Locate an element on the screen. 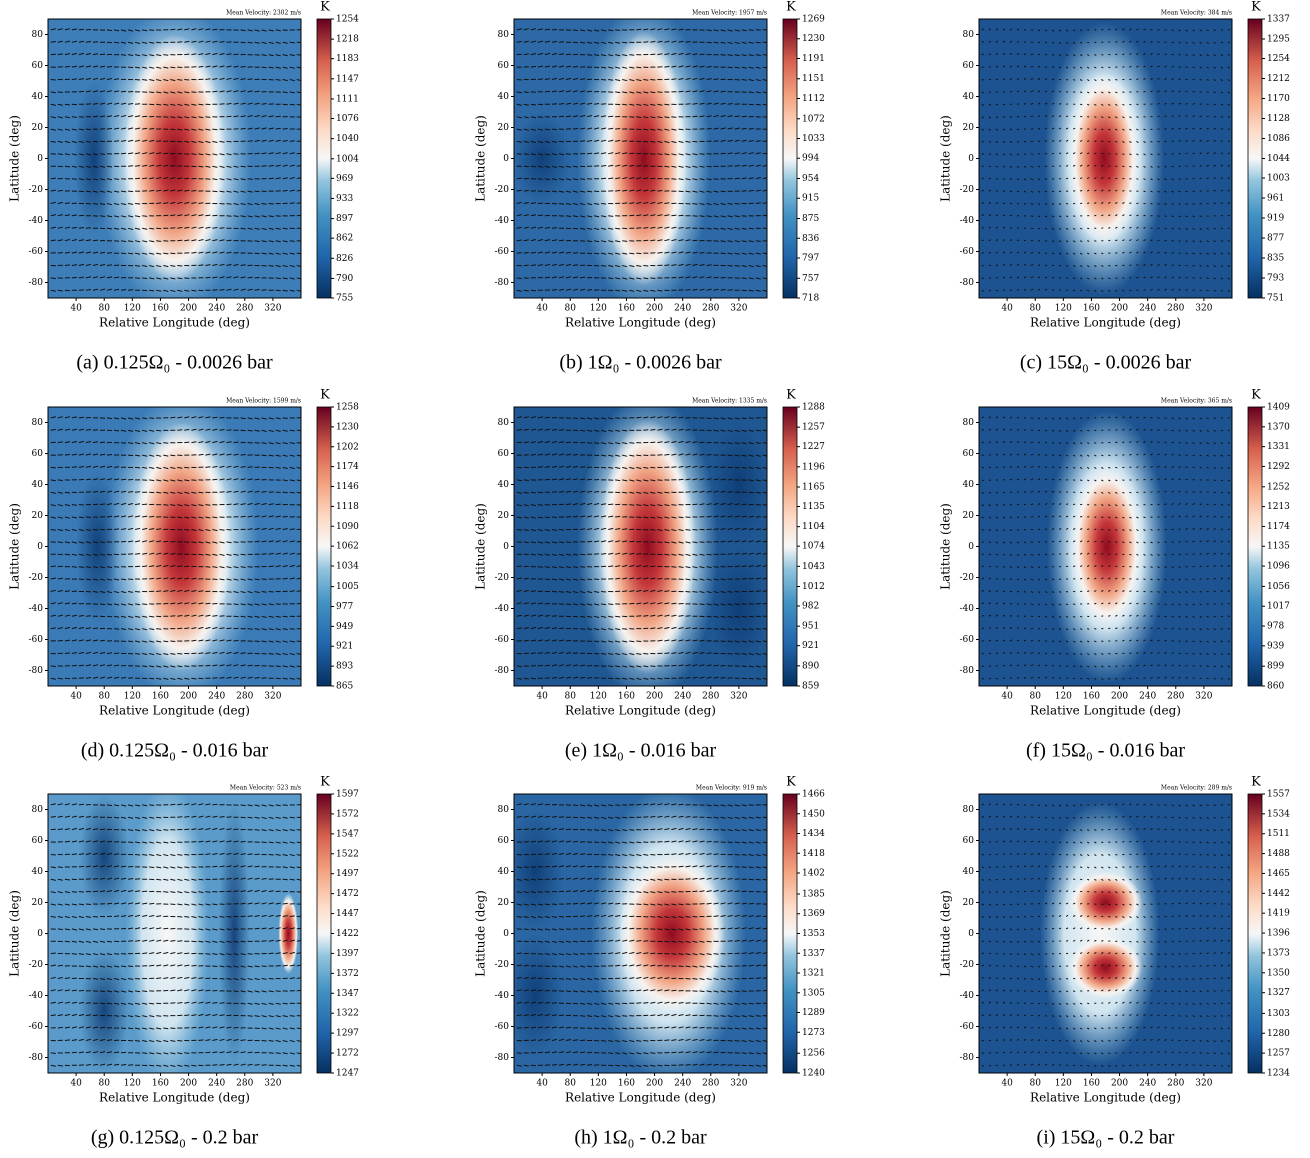 Image resolution: width=1310 pixels, height=1158 pixels. colorbar-tick-label: 1295 is located at coordinates (1278, 39).